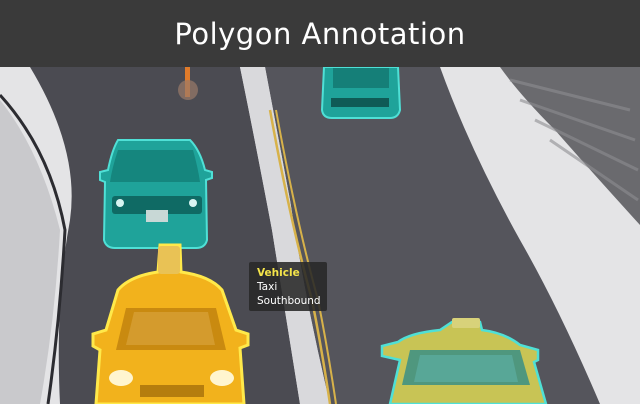 This screenshot has height=404, width=640. Describe the element at coordinates (285, 235) in the screenshot. I see `median-snow` at that location.